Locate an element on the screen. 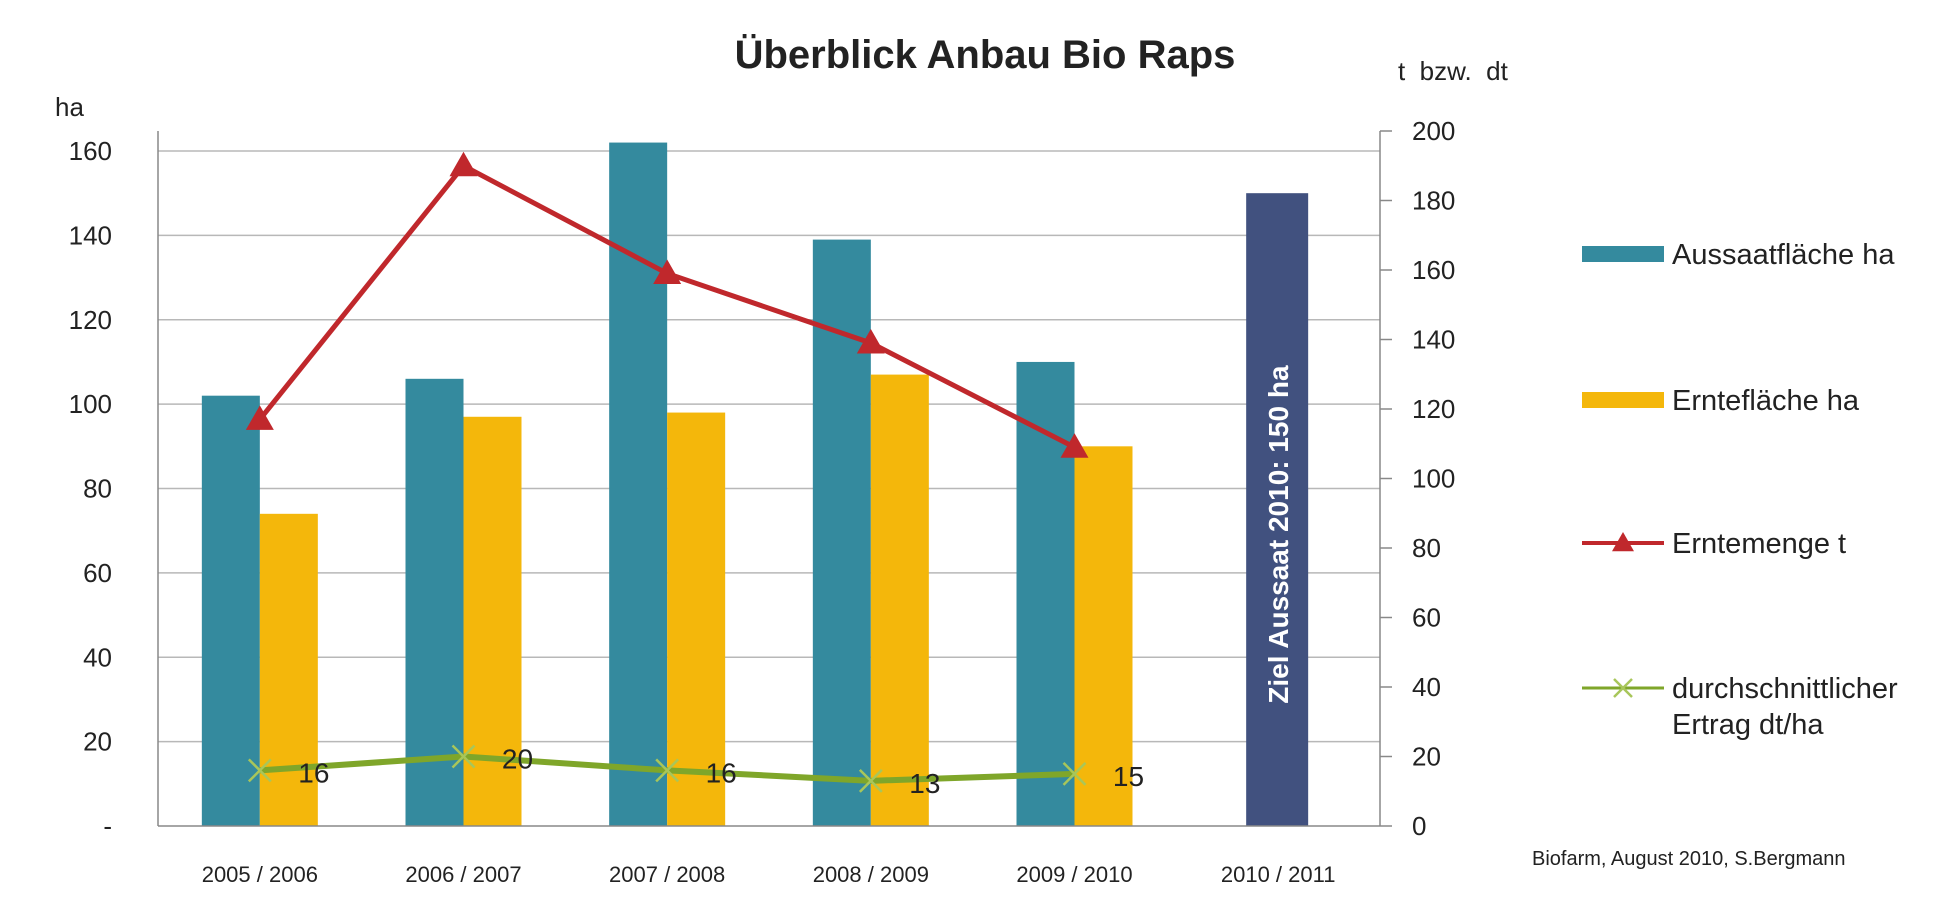  x-tick-label: 2005 / 2006 is located at coordinates (260, 874).